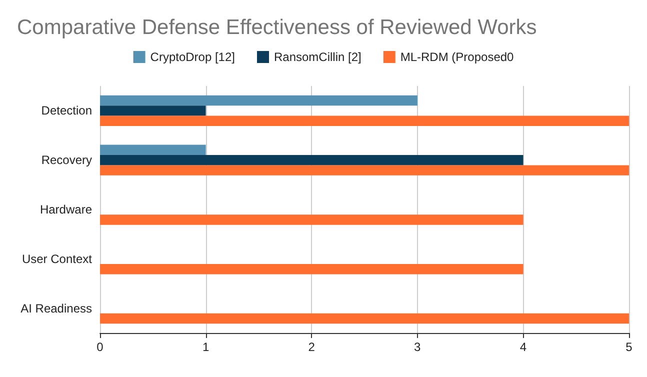  What do you see at coordinates (312, 347) in the screenshot?
I see `x-tick-label: 2` at bounding box center [312, 347].